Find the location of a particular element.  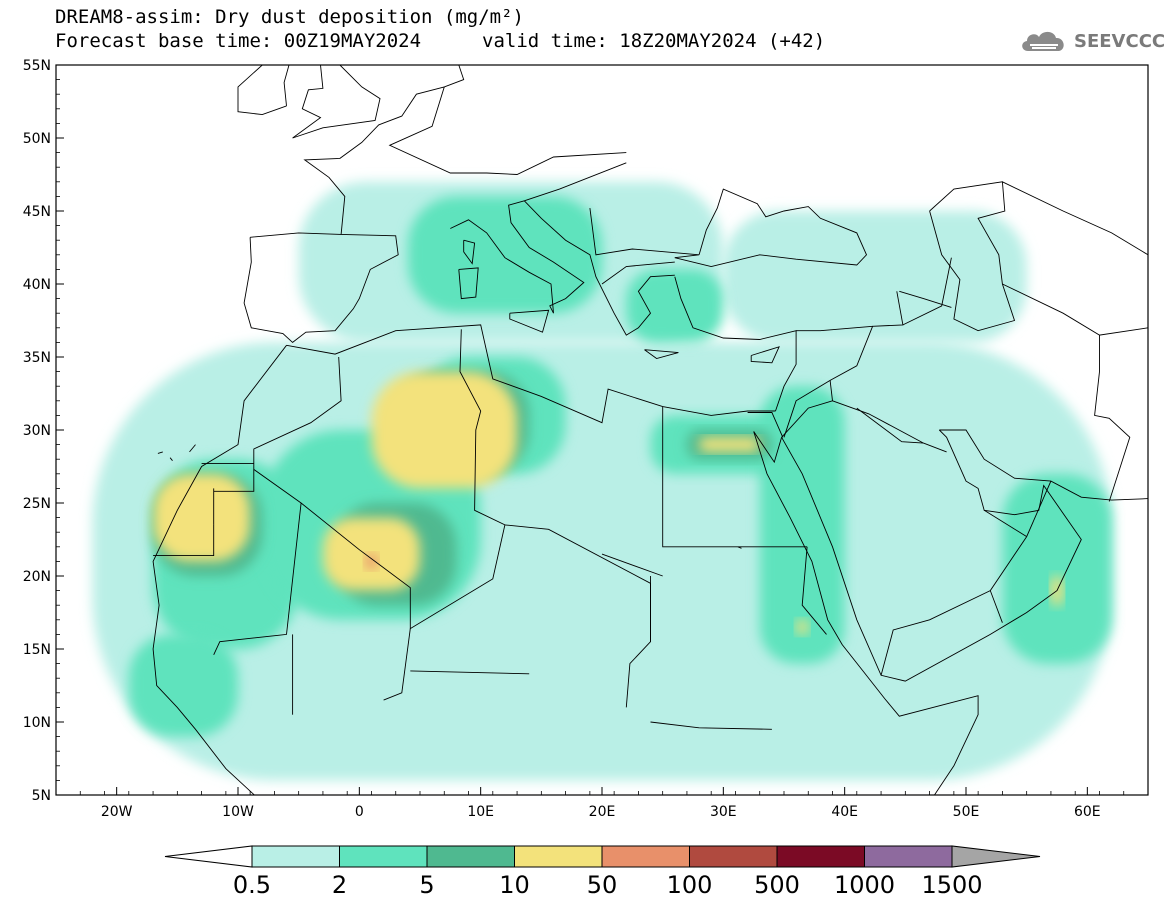

lat-tick-label: 15N is located at coordinates (37, 650).